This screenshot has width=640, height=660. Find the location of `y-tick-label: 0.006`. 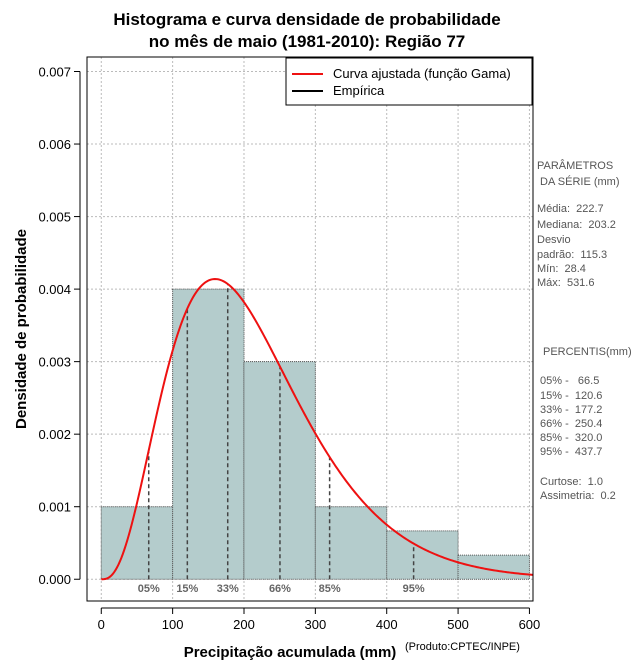

y-tick-label: 0.006 is located at coordinates (54, 144).